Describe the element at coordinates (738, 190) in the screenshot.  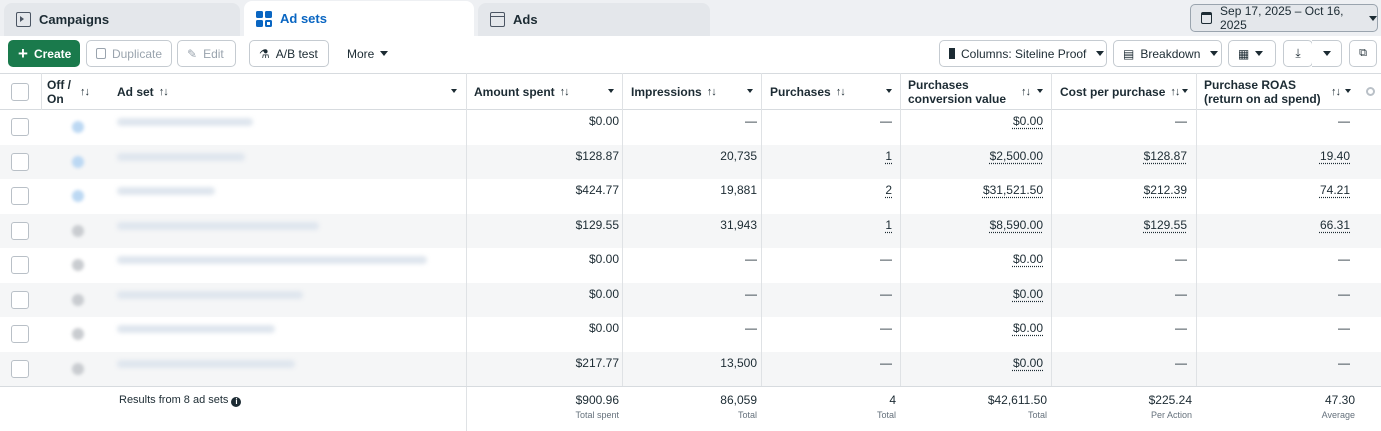
I see `impressions-cell: 19,881` at that location.